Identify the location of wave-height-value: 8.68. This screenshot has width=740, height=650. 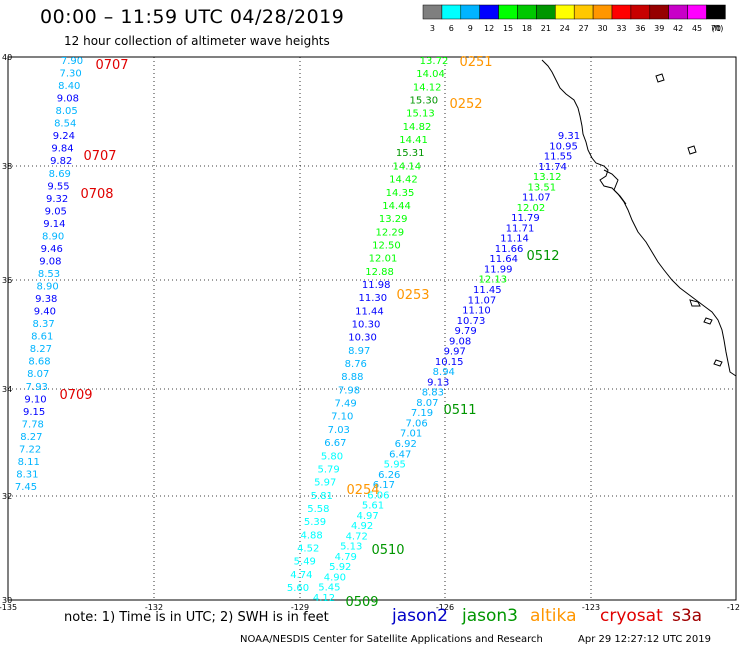
(39, 362).